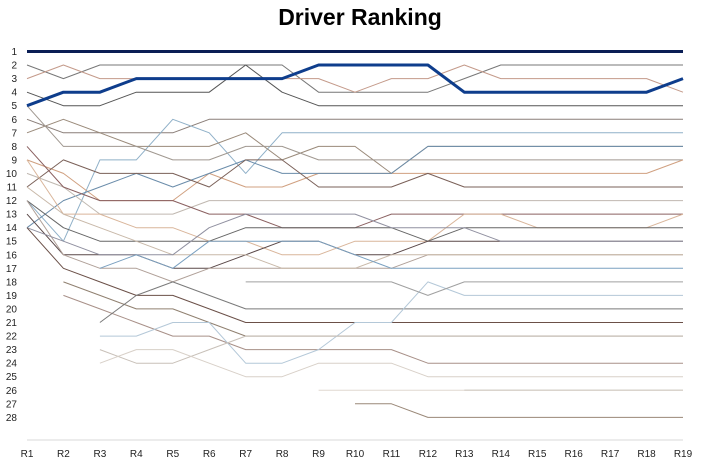  I want to click on y-tick-label: 22, so click(12, 337).